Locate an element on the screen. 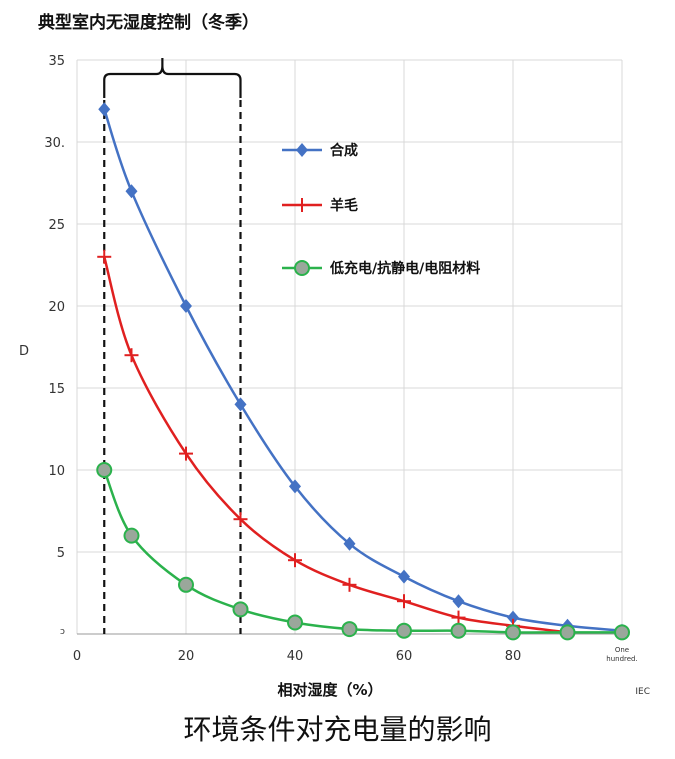  legend-label: 羊毛 is located at coordinates (344, 205).